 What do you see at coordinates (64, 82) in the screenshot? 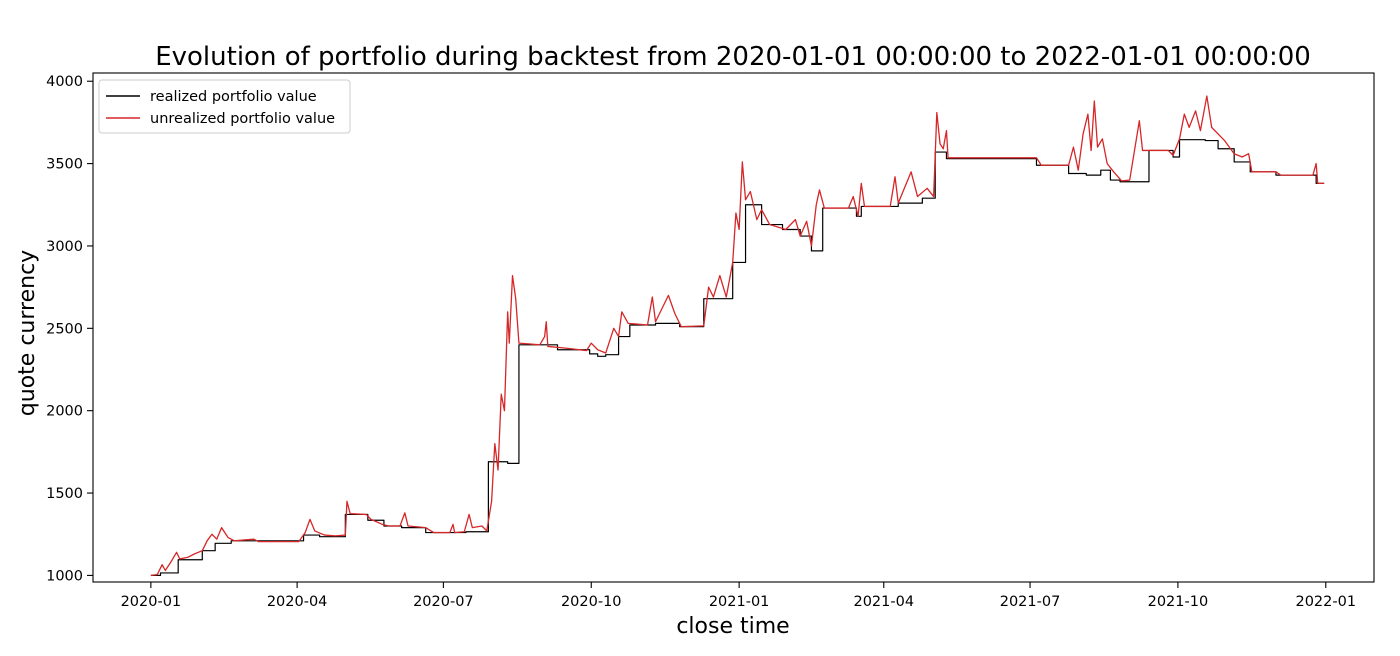
I see `y-tick-label: 4000` at bounding box center [64, 82].